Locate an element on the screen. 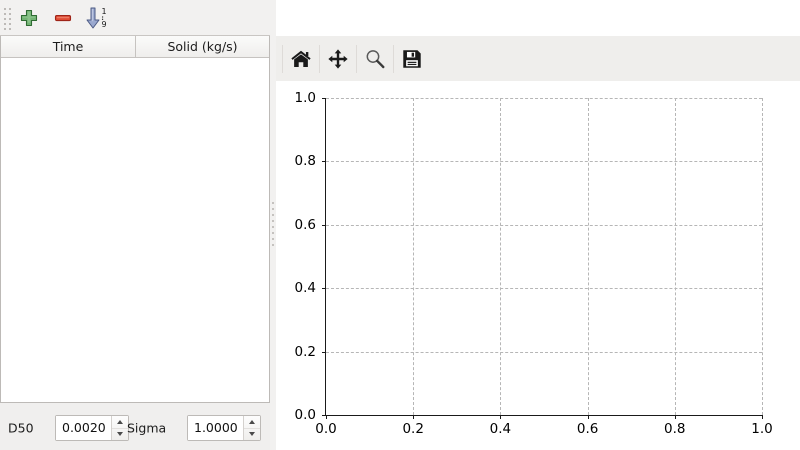 This screenshot has height=450, width=800. table-header-row: Time Solid (kg/s) is located at coordinates (135, 47).